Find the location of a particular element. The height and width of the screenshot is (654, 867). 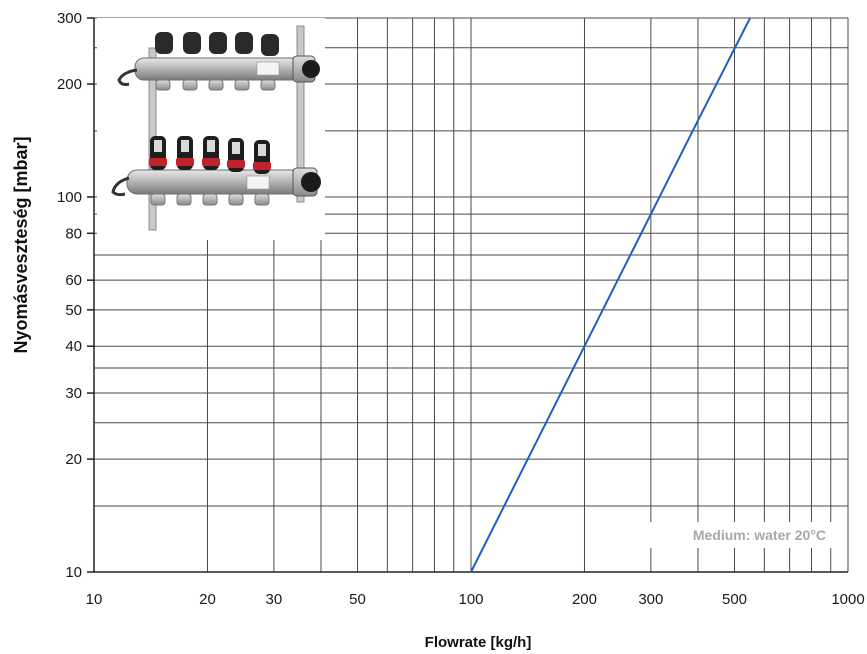

y-tick-label: 60 is located at coordinates (73, 280).